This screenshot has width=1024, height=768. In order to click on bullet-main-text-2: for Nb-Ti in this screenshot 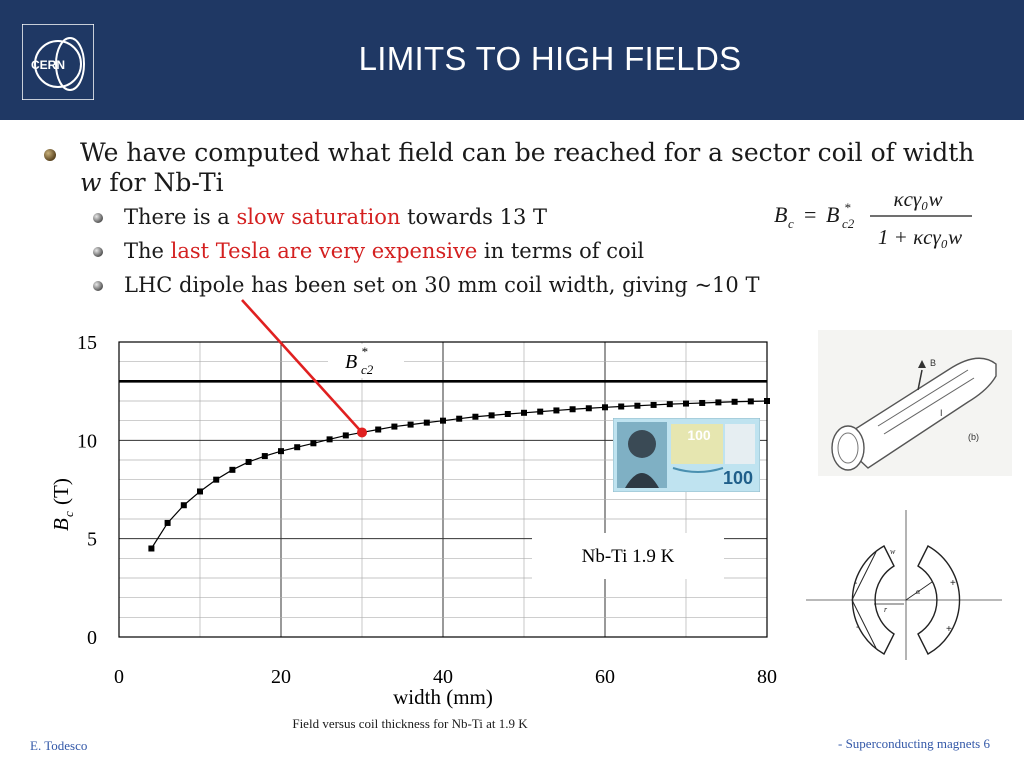, I will do `click(162, 182)`.